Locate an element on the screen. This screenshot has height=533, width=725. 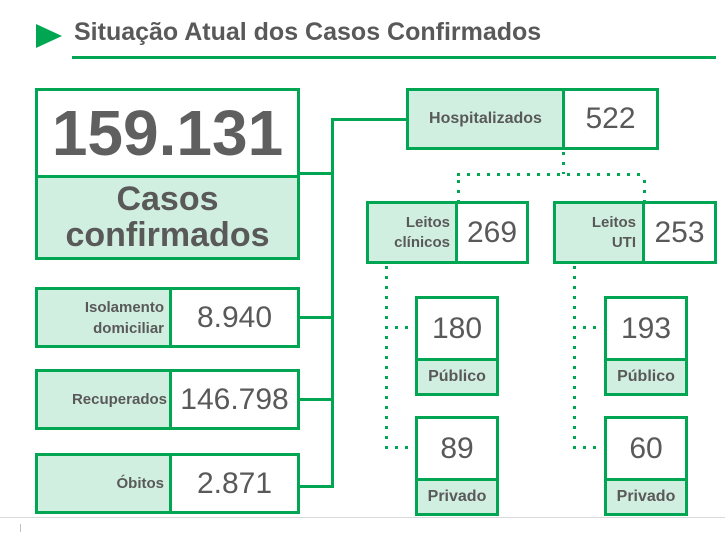
clinical-private-card: 89 Privado is located at coordinates (457, 466).